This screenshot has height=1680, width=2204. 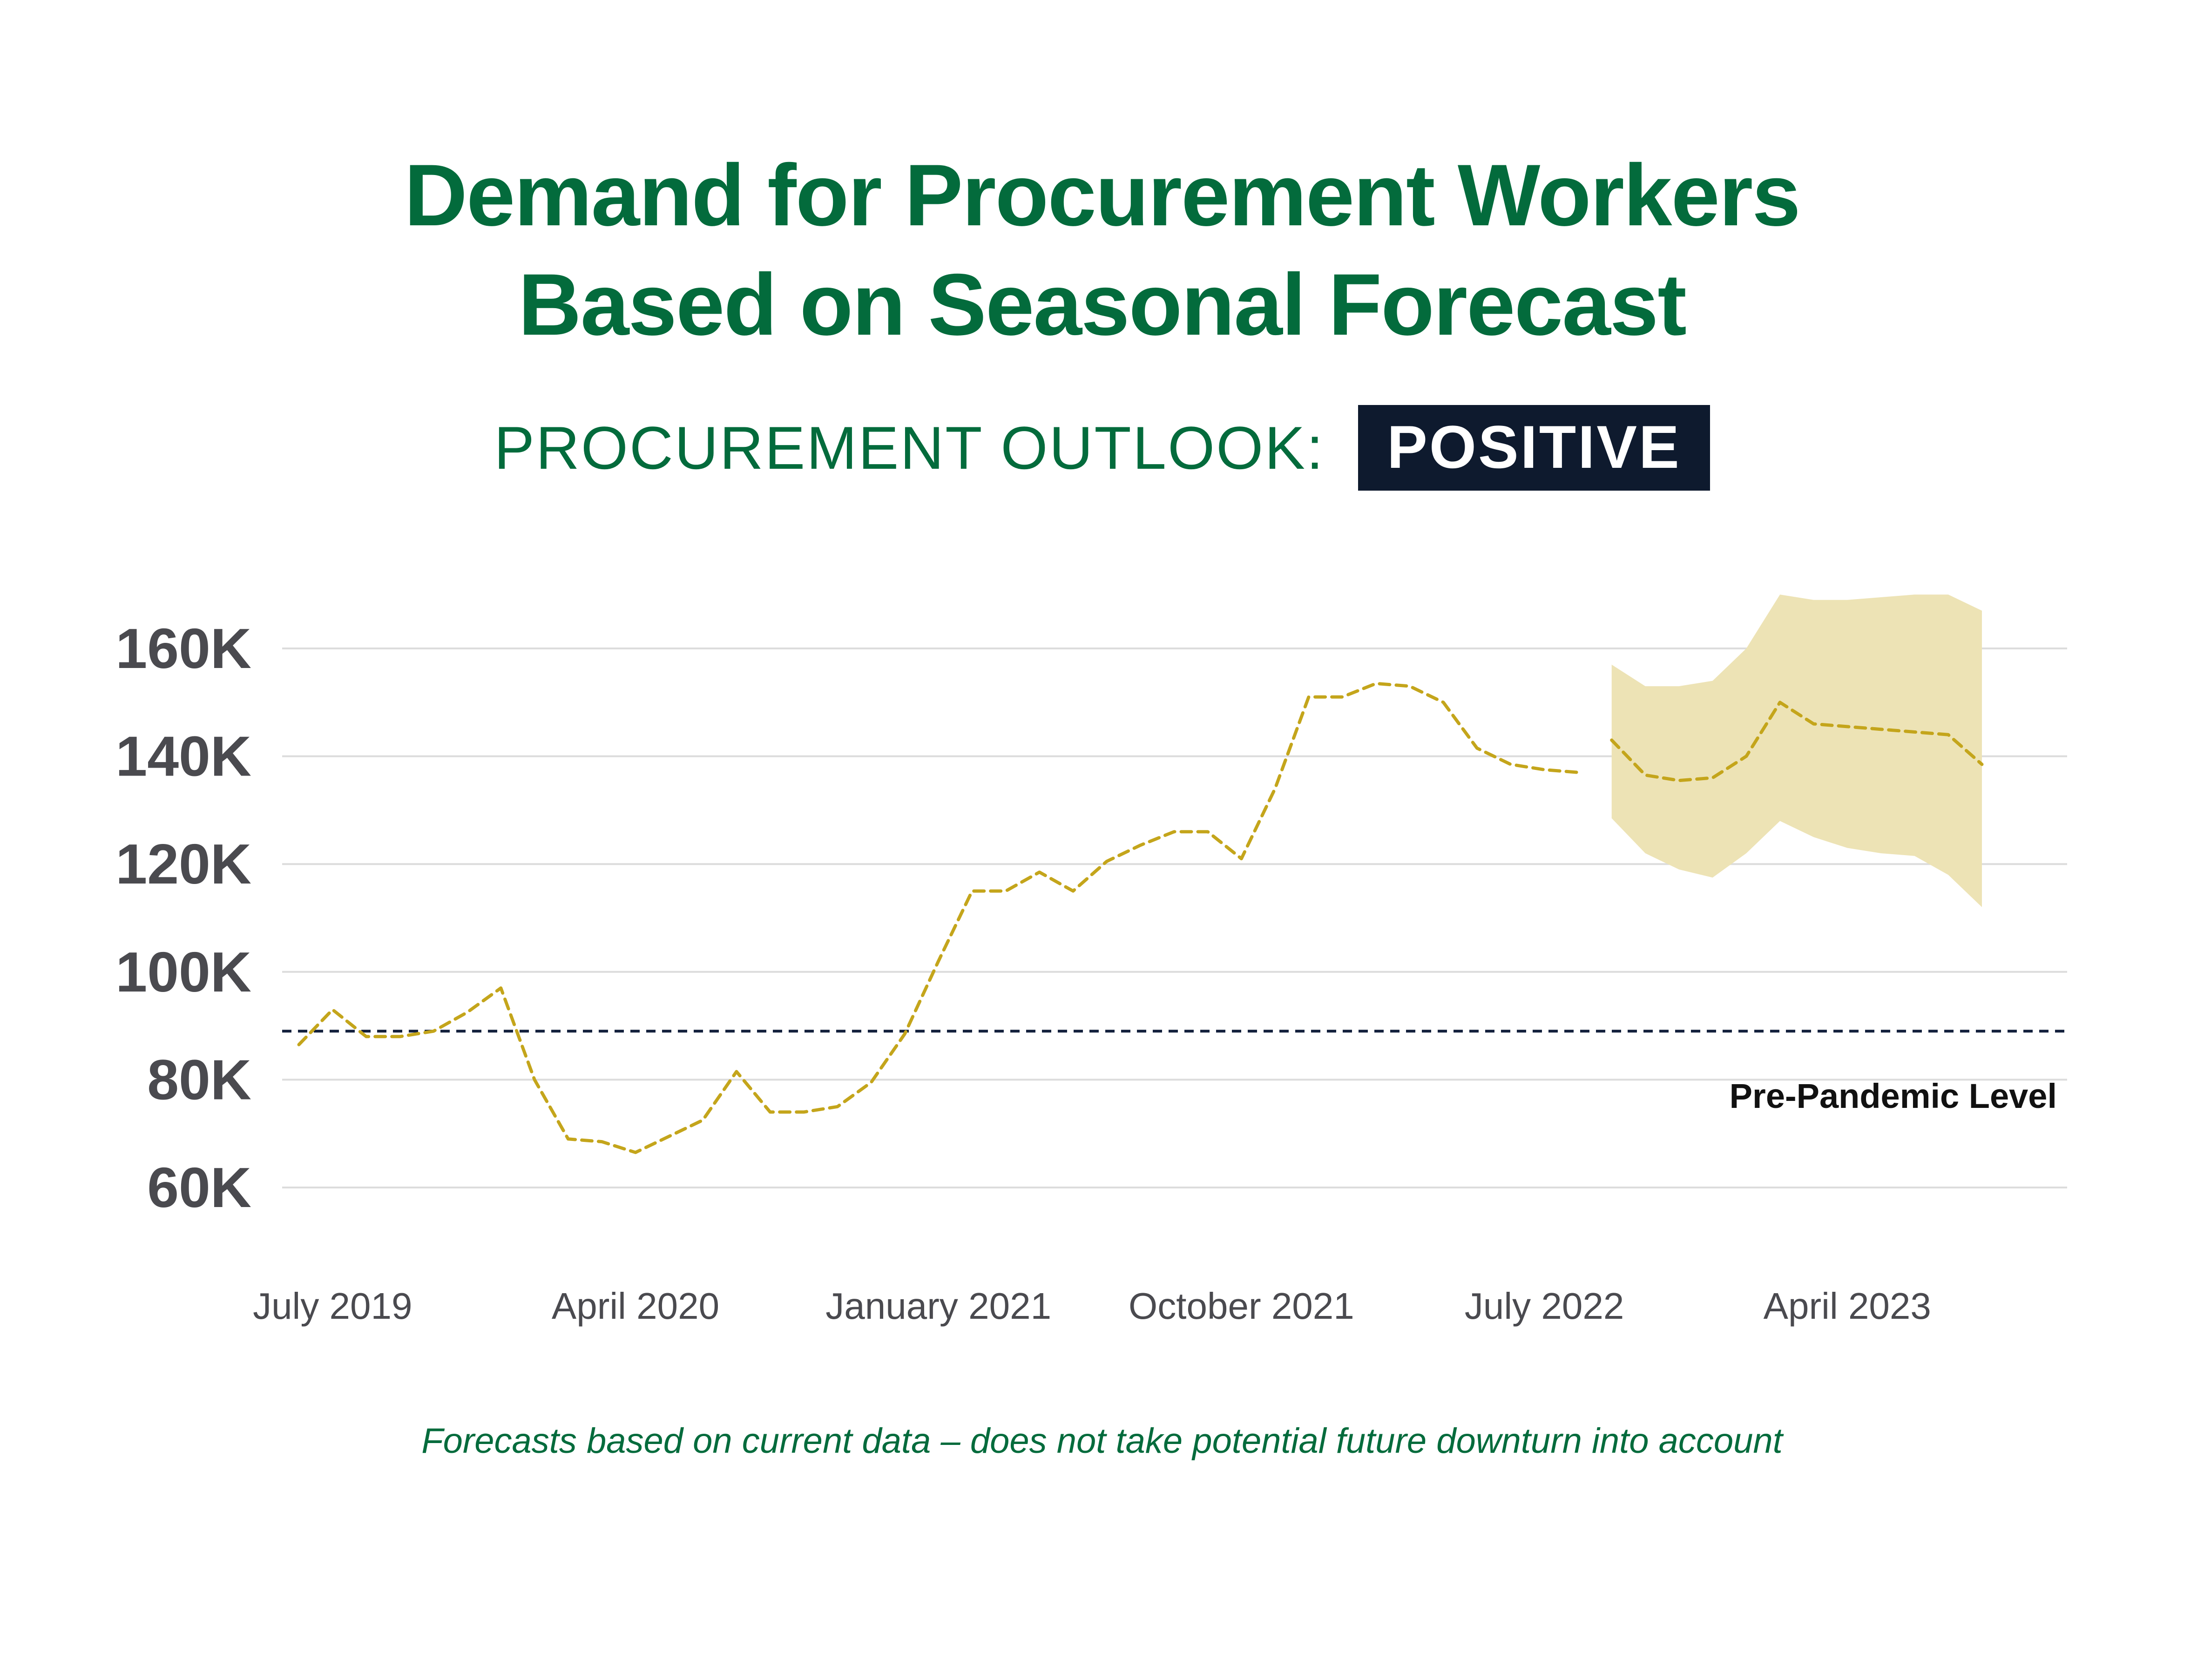 What do you see at coordinates (1797, 742) in the screenshot?
I see `forecast-series-line` at bounding box center [1797, 742].